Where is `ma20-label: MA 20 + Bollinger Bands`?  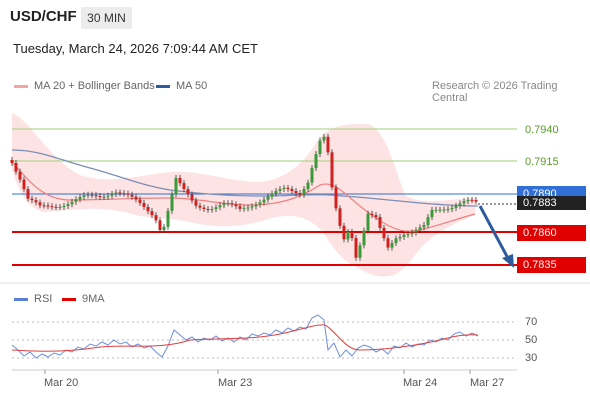 ma20-label: MA 20 + Bollinger Bands is located at coordinates (94, 86).